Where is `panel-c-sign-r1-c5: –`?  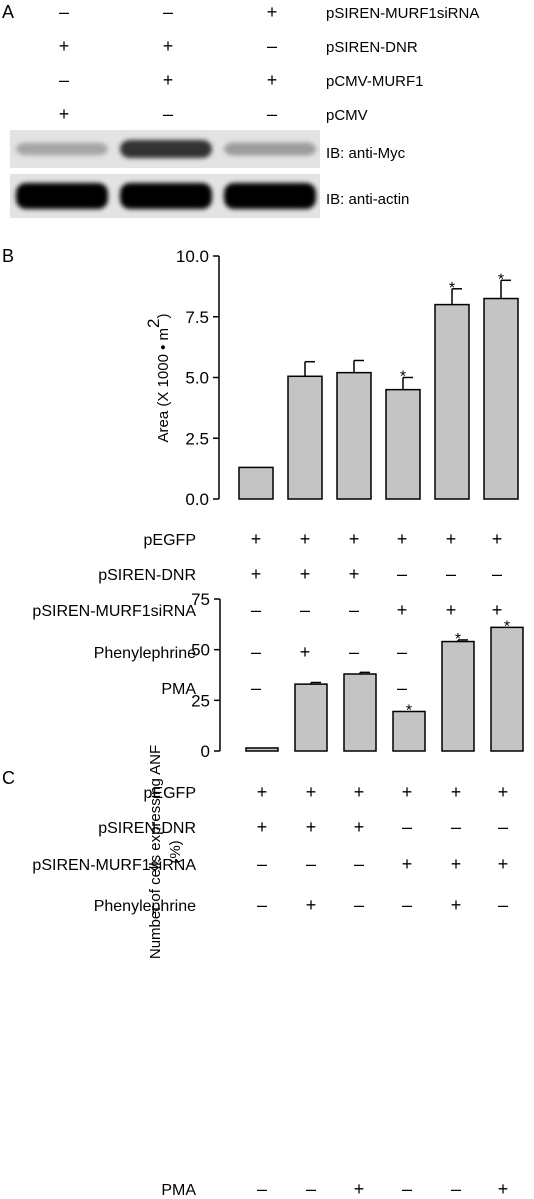
panel-c-sign-r1-c5: – is located at coordinates (503, 827).